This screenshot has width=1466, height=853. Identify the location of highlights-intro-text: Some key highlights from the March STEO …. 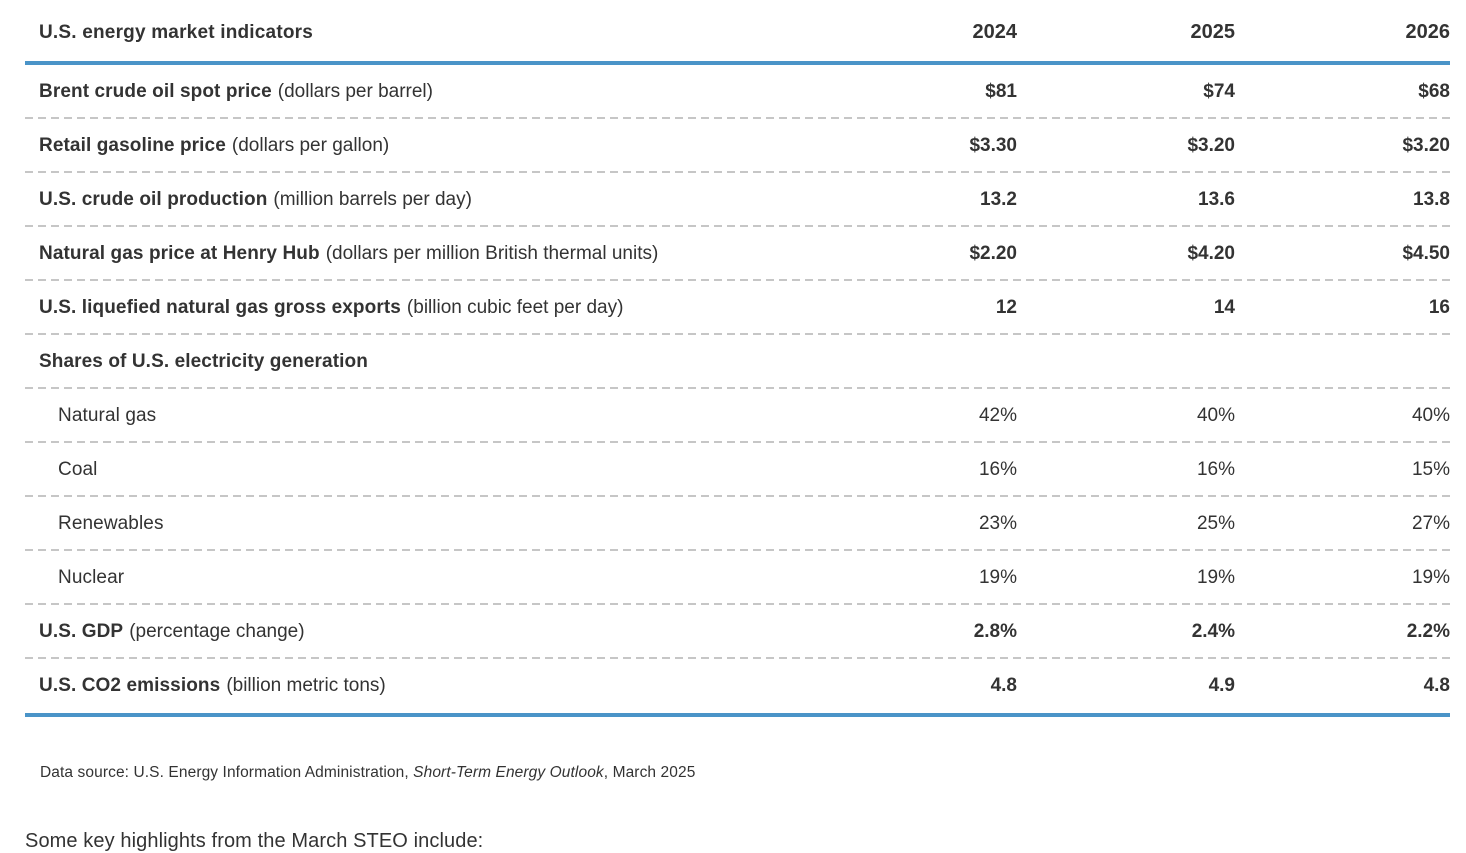
(254, 841).